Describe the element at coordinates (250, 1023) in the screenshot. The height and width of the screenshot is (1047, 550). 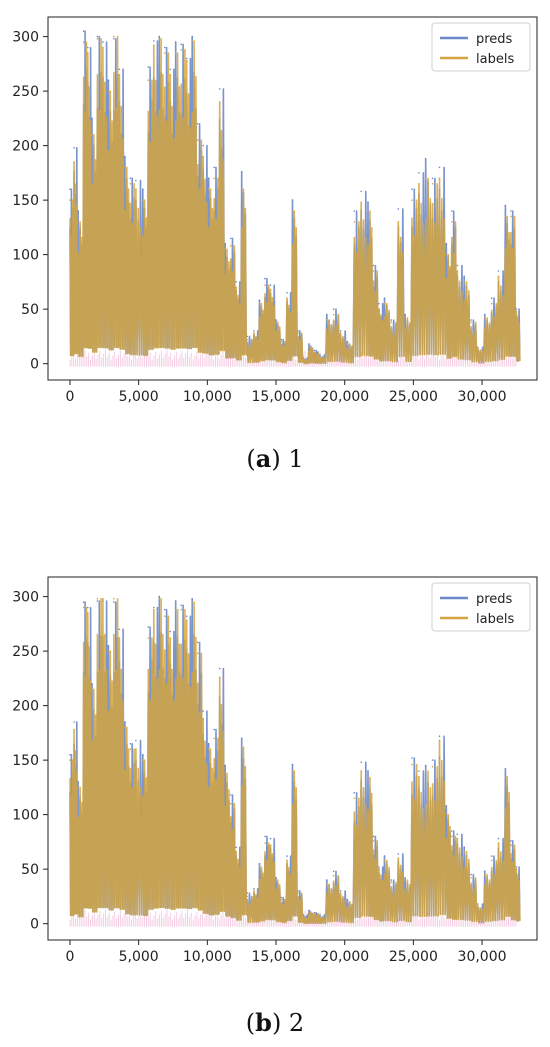
I see `caption-b-prefix: (` at that location.